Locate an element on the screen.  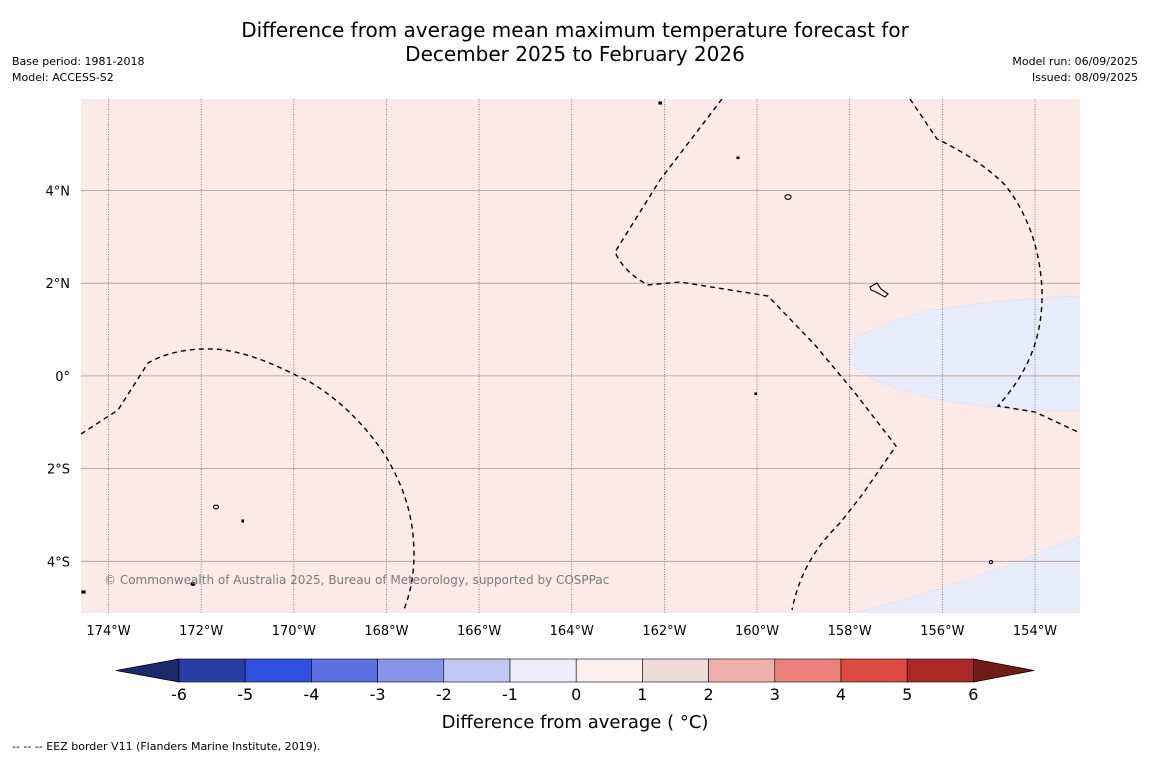
colorbar-tick-label: -6 is located at coordinates (179, 694).